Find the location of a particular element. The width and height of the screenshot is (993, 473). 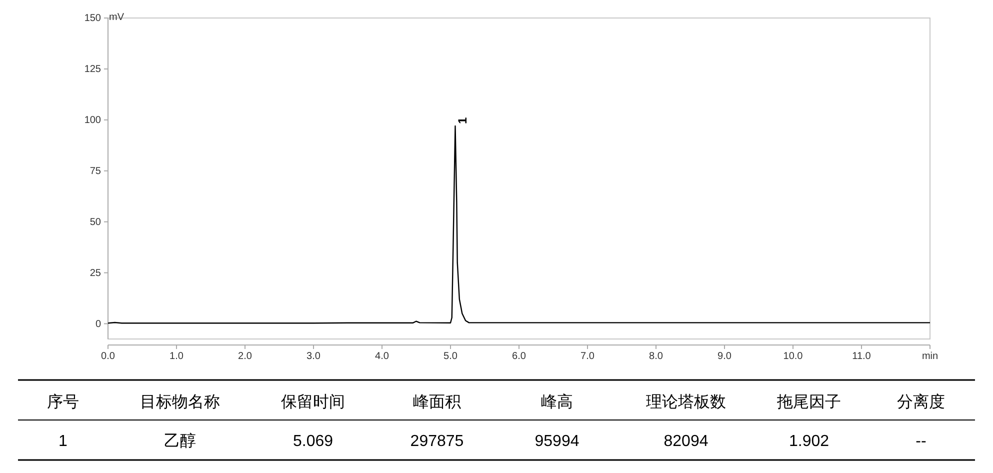

x-tick-label: 7.0 is located at coordinates (587, 356).